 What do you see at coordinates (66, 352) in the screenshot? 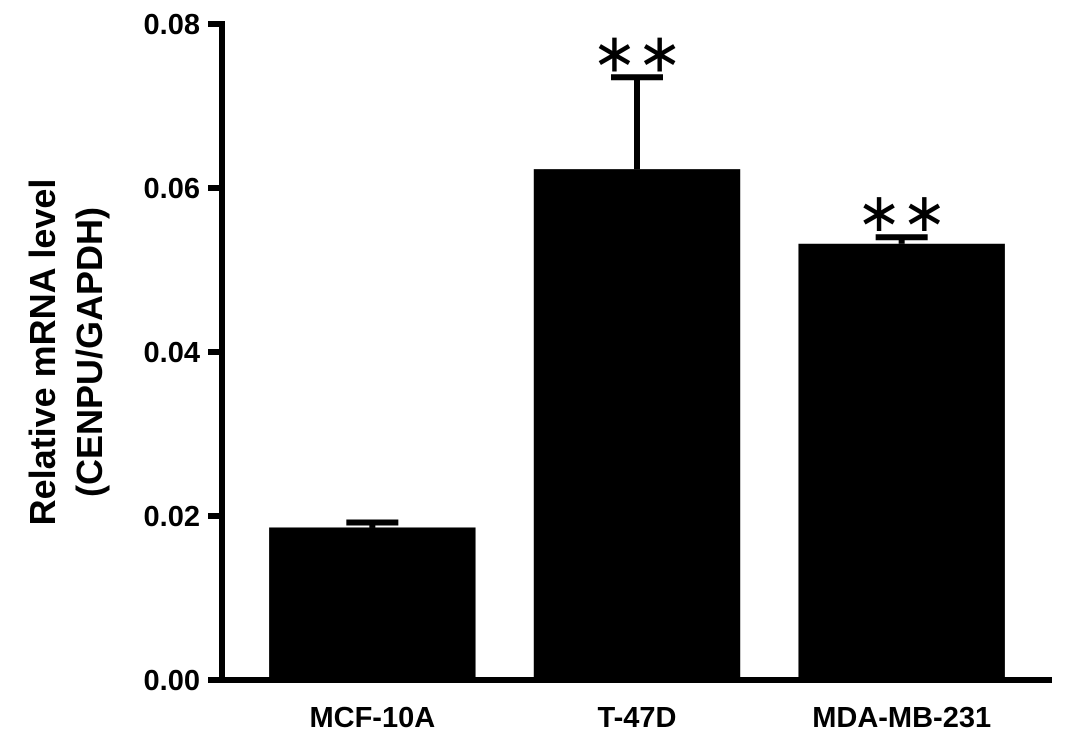
I see `y-axis-title: Relative mRNA level (CENPU/GAPDH)` at bounding box center [66, 352].